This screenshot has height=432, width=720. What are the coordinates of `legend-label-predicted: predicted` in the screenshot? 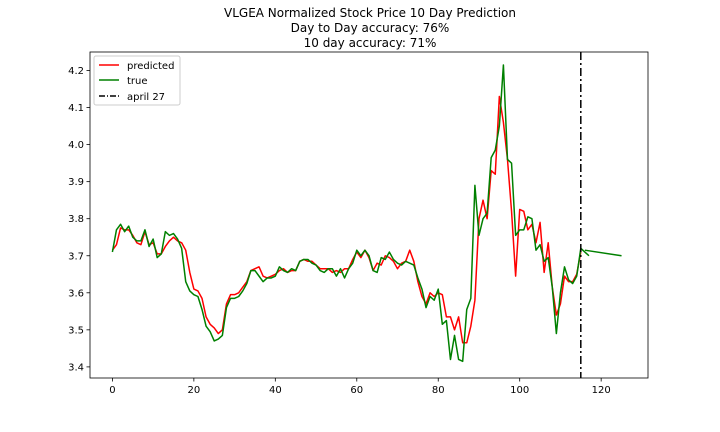 It's located at (150, 66).